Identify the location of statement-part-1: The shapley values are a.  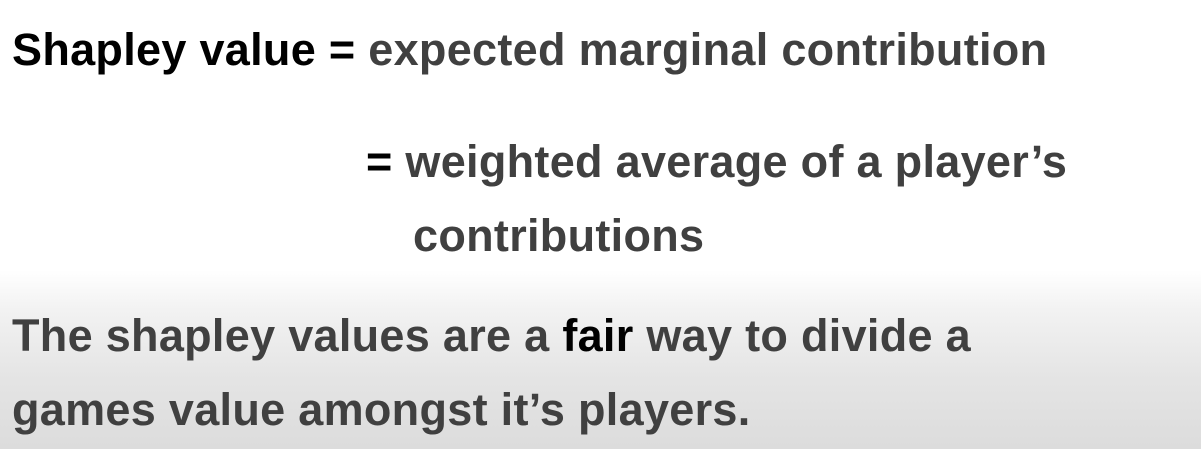
(281, 335).